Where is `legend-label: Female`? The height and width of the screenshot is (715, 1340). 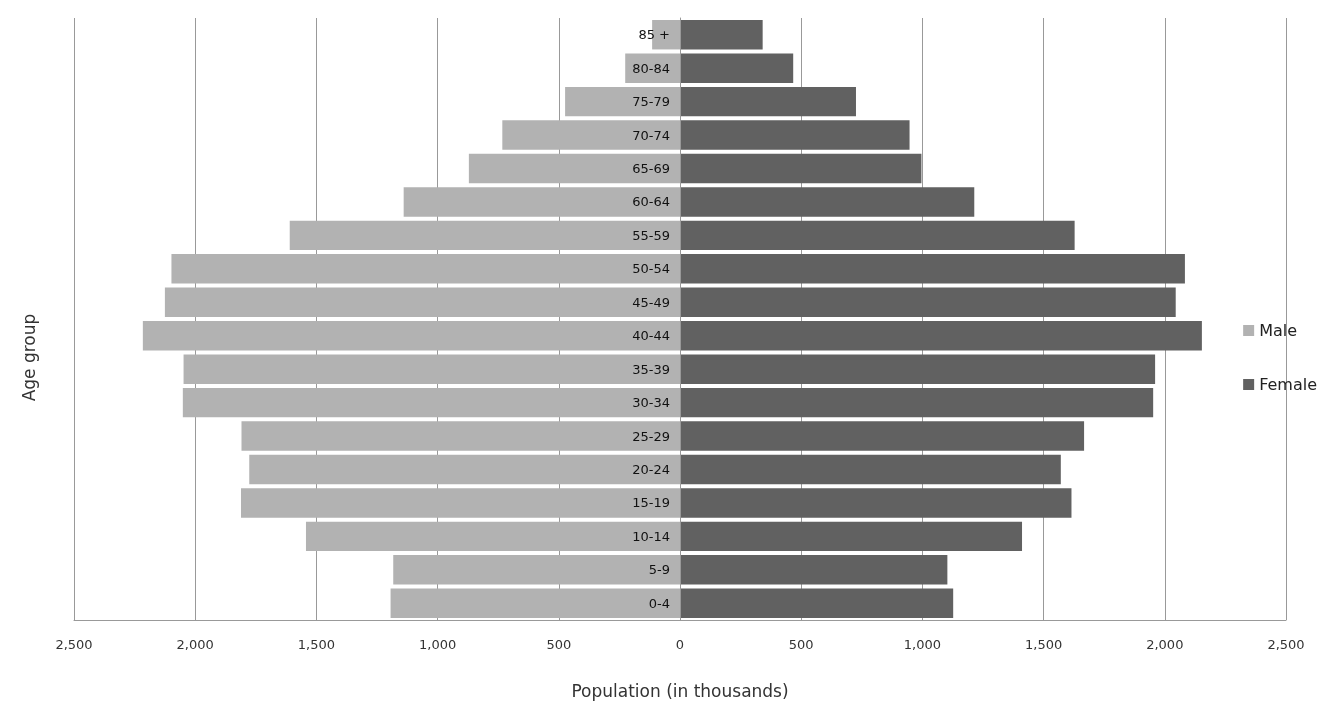
legend-label: Female is located at coordinates (1288, 384).